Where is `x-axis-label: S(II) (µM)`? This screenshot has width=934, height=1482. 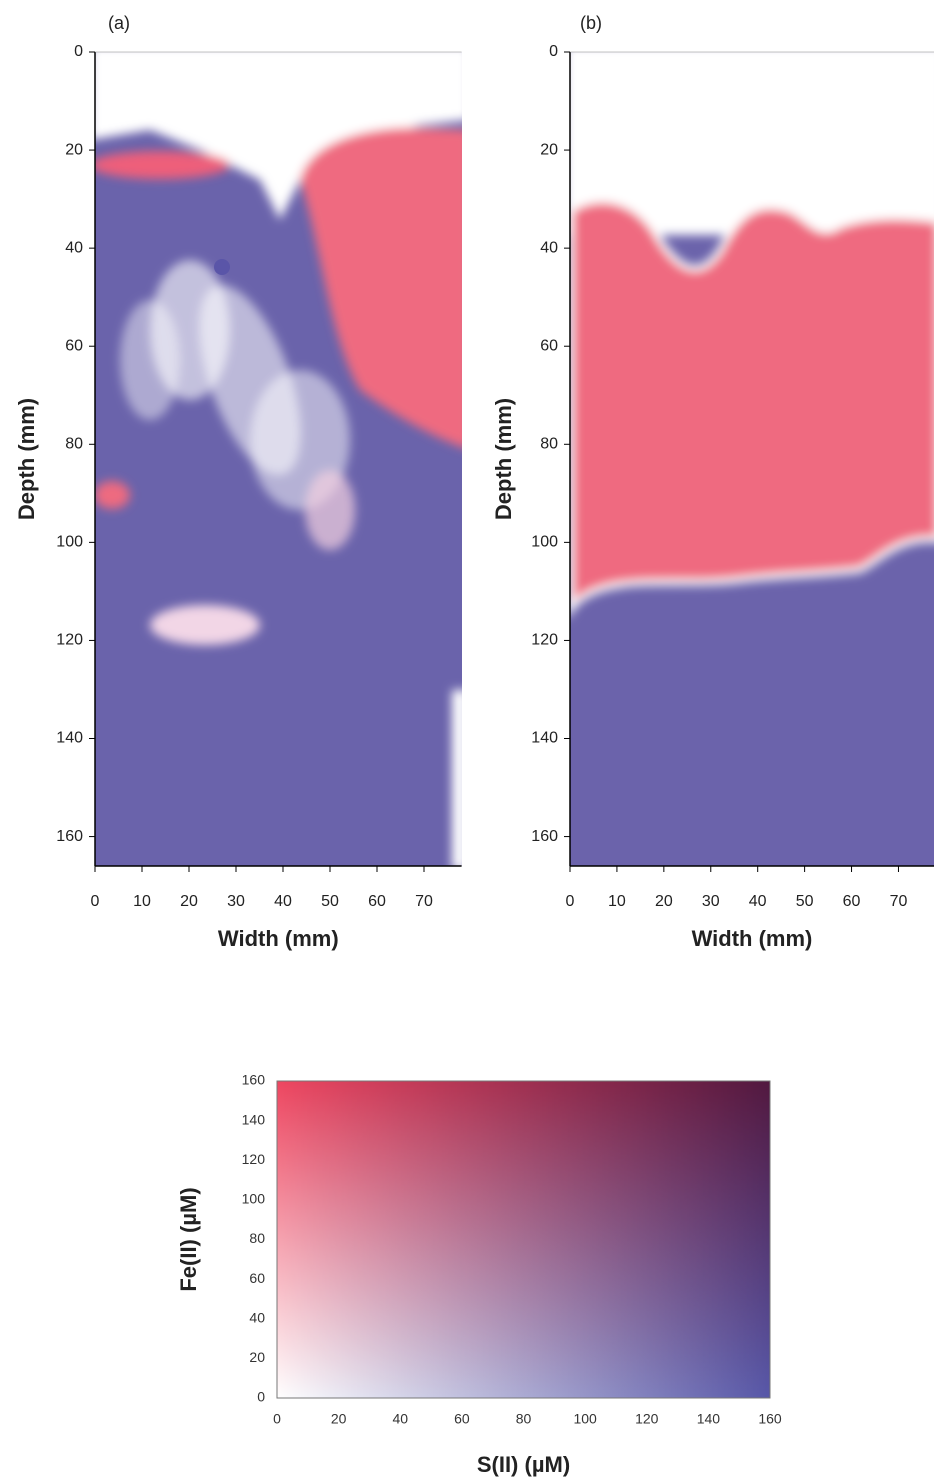 x-axis-label: S(II) (µM) is located at coordinates (523, 1464).